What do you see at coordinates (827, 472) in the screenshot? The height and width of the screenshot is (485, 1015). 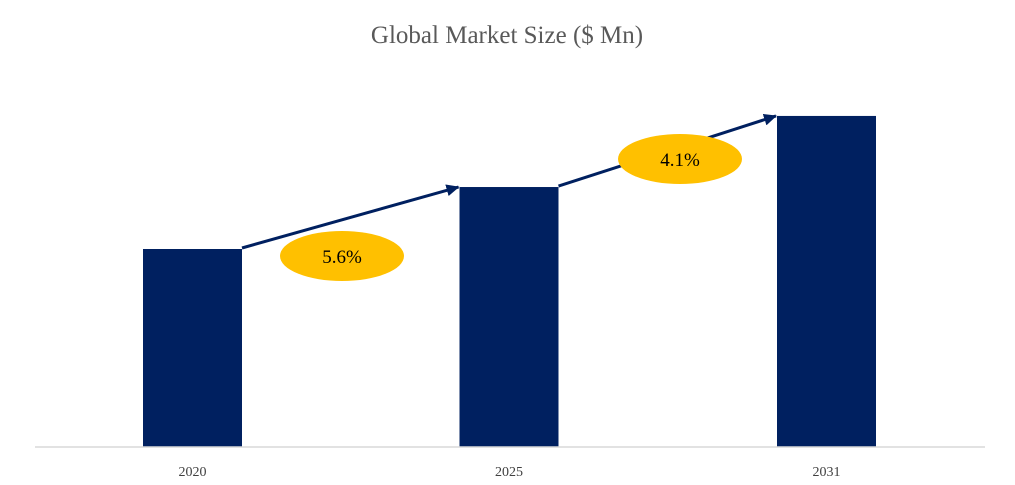 I see `x-tick-label: 2031` at bounding box center [827, 472].